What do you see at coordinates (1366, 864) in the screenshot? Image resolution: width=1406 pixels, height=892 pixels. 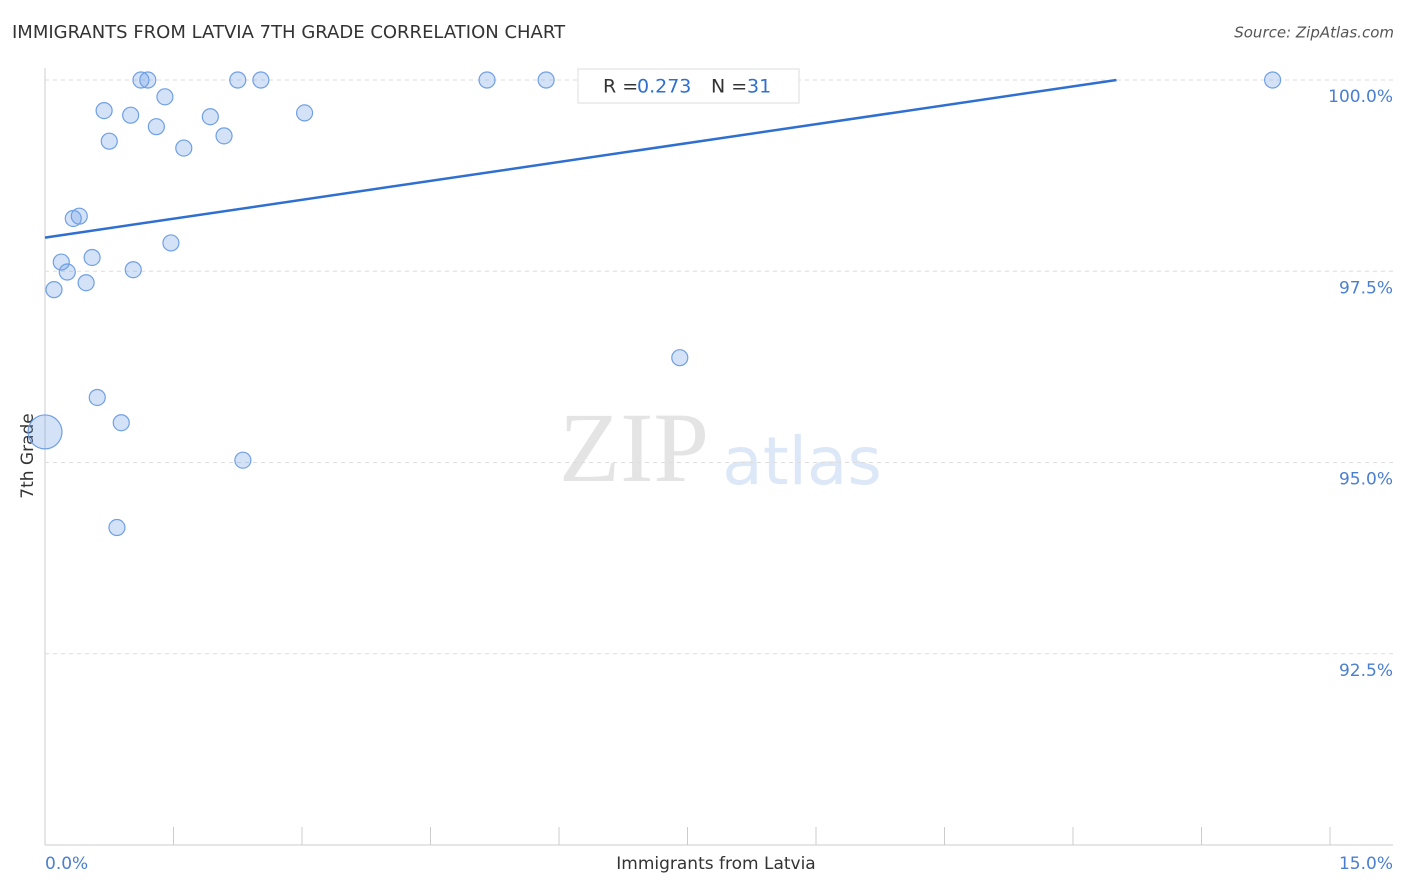 I see `x-tick-label: 15.0%` at bounding box center [1366, 864].